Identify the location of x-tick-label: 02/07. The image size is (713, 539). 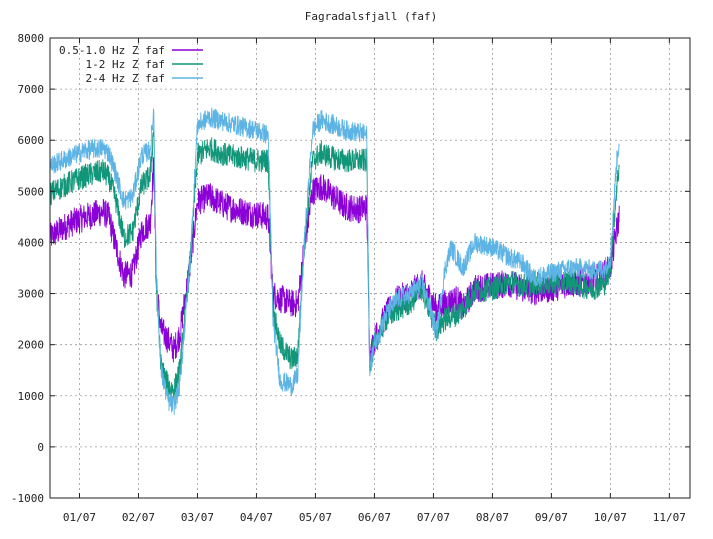
(138, 517).